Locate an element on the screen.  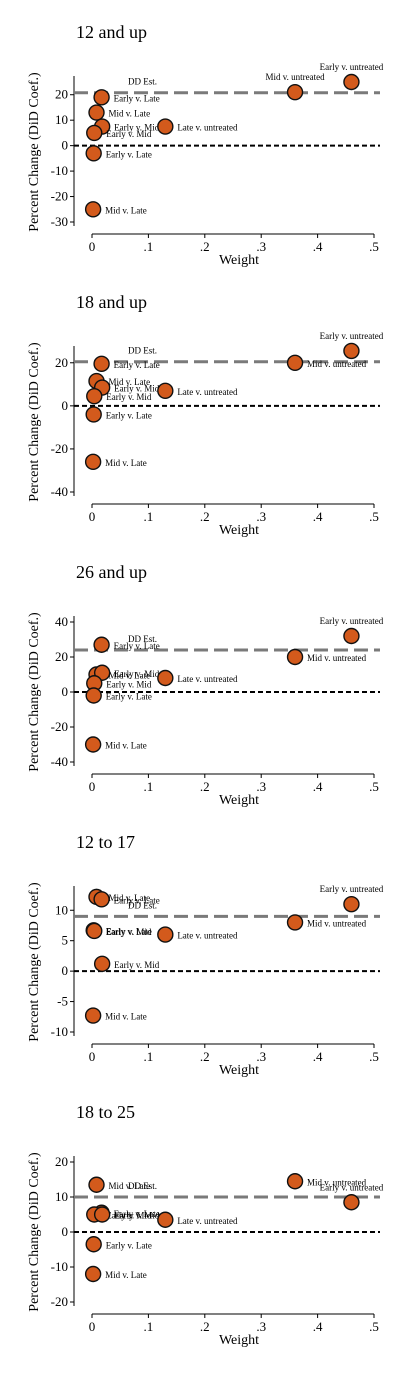
y-tick-label: -20 is located at coordinates (59, 1301).